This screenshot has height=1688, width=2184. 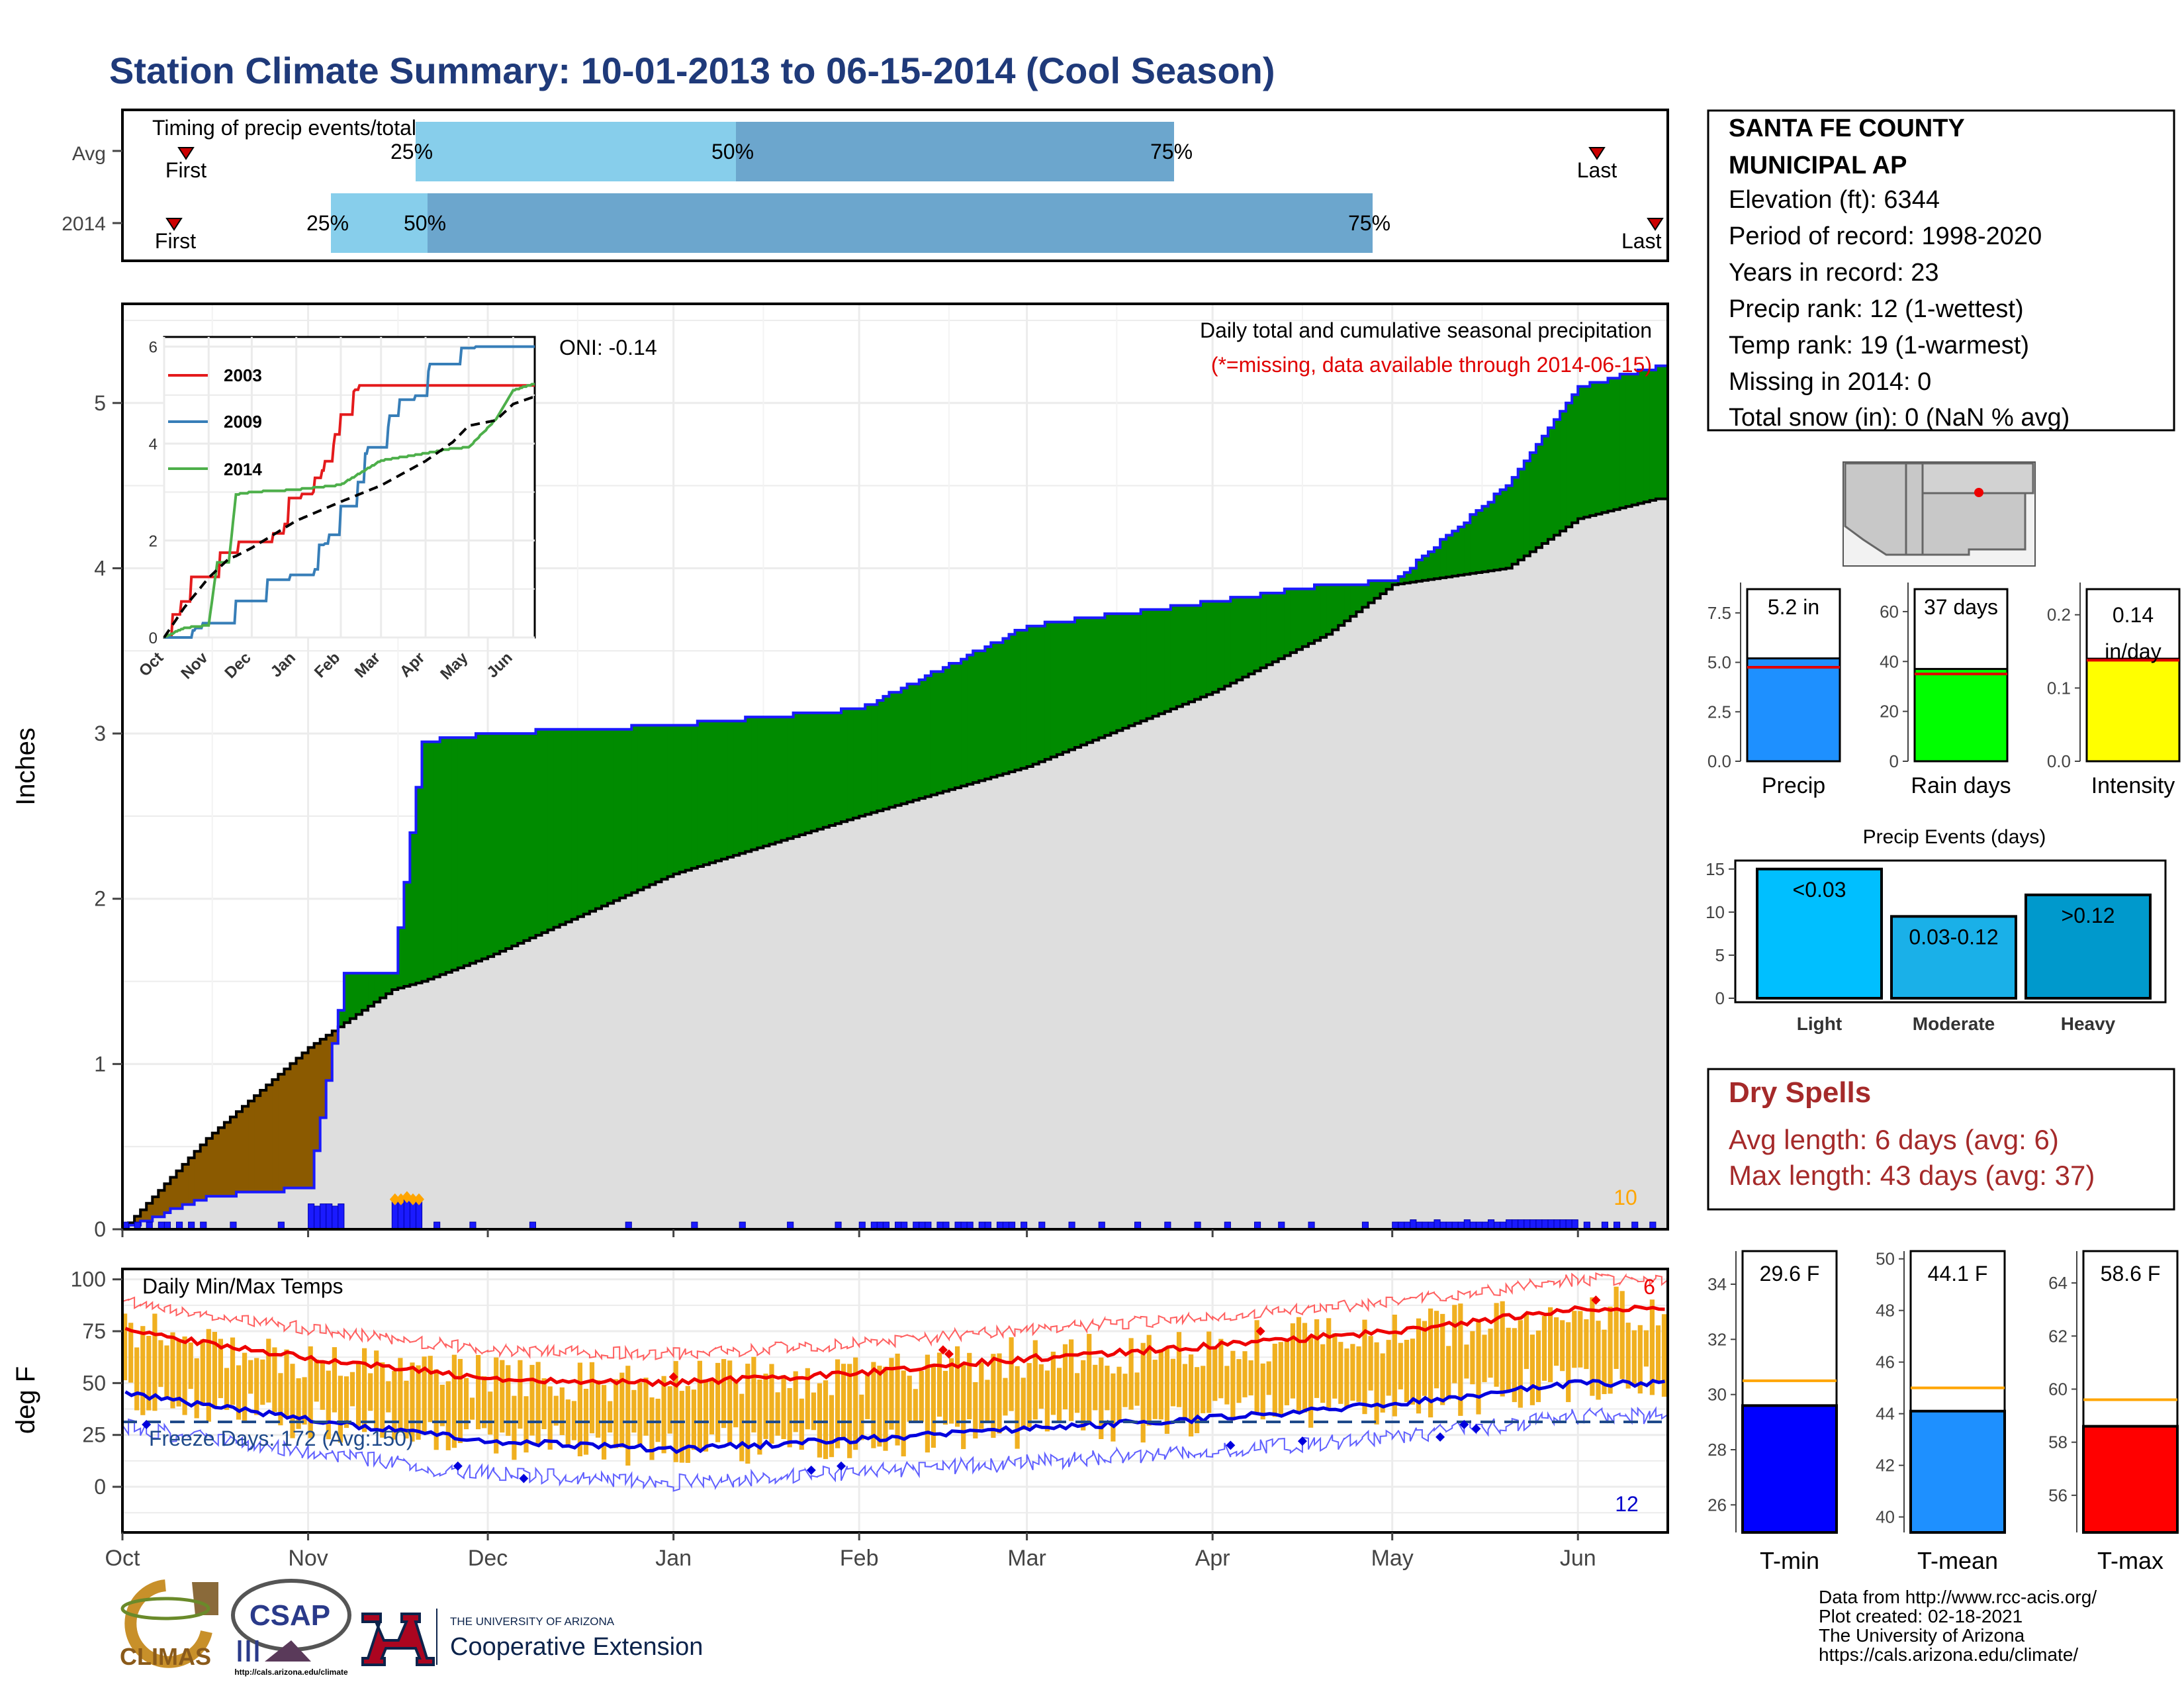 I want to click on mini-tick: 20, so click(x=1889, y=712).